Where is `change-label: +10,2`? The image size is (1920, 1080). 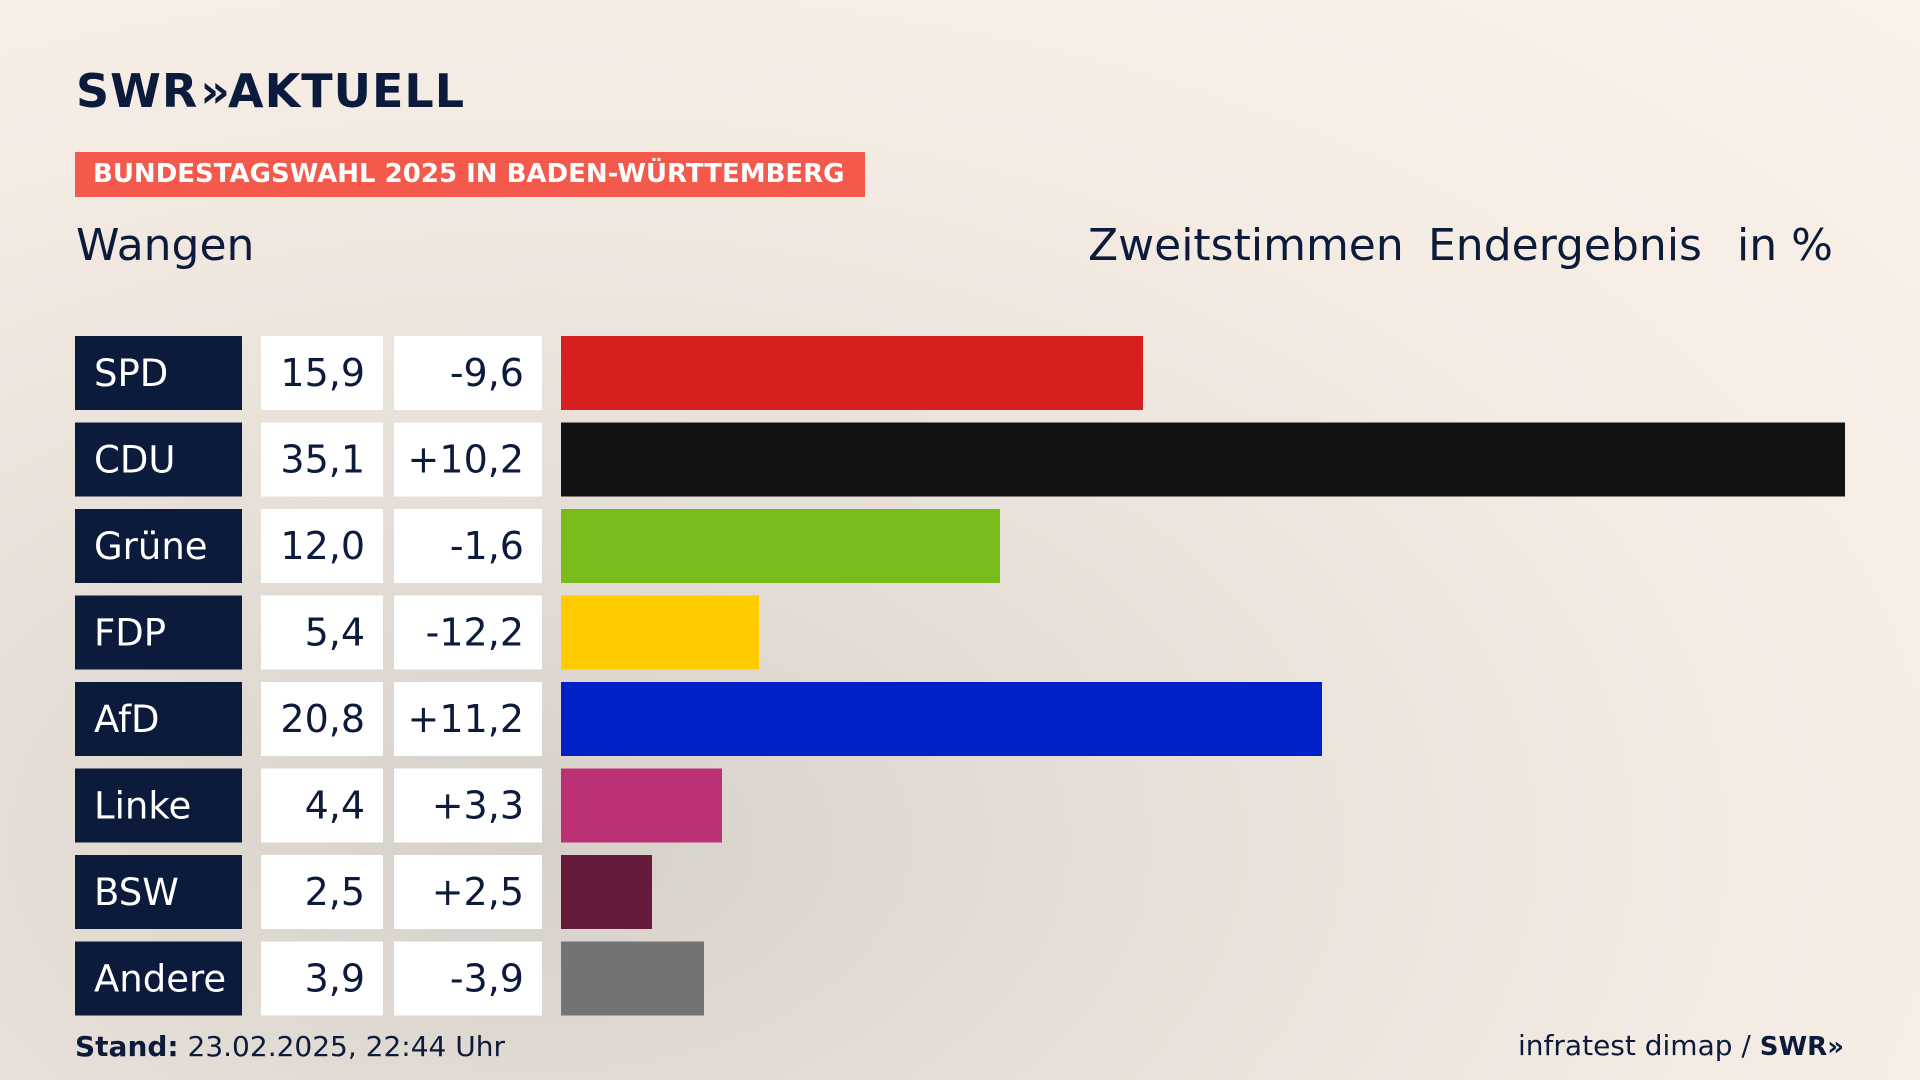 change-label: +10,2 is located at coordinates (466, 460).